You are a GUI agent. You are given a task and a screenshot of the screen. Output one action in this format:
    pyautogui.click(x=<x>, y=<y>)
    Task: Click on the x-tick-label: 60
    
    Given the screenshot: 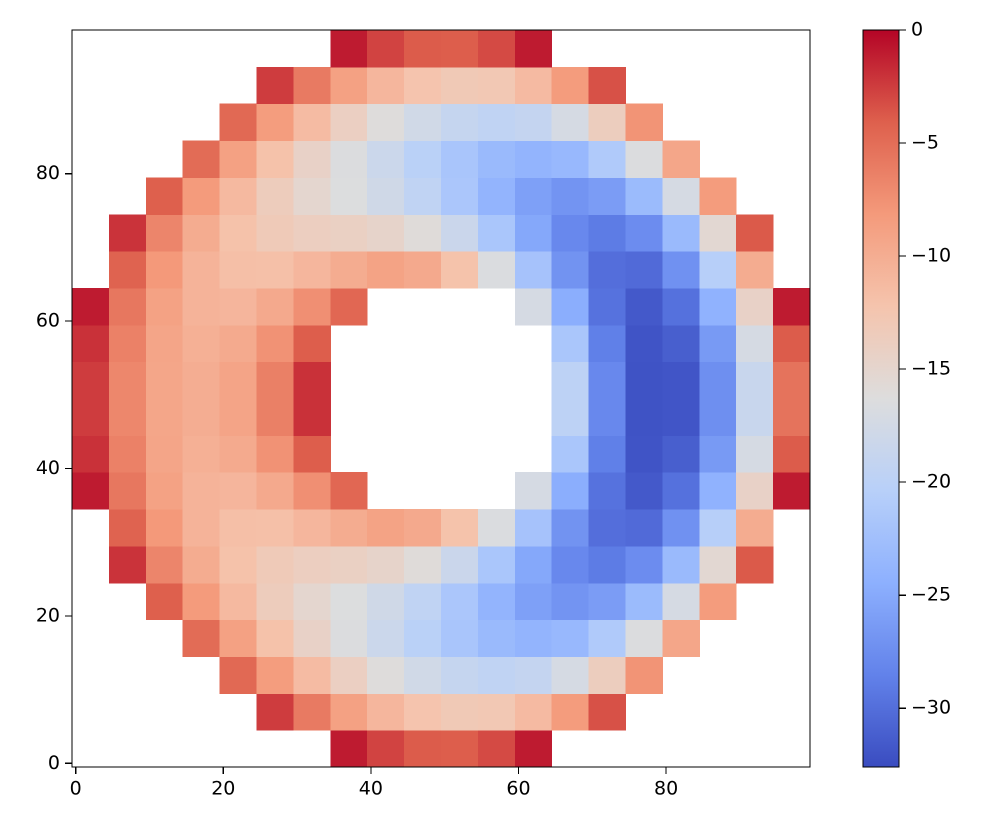 What is the action you would take?
    pyautogui.click(x=518, y=789)
    